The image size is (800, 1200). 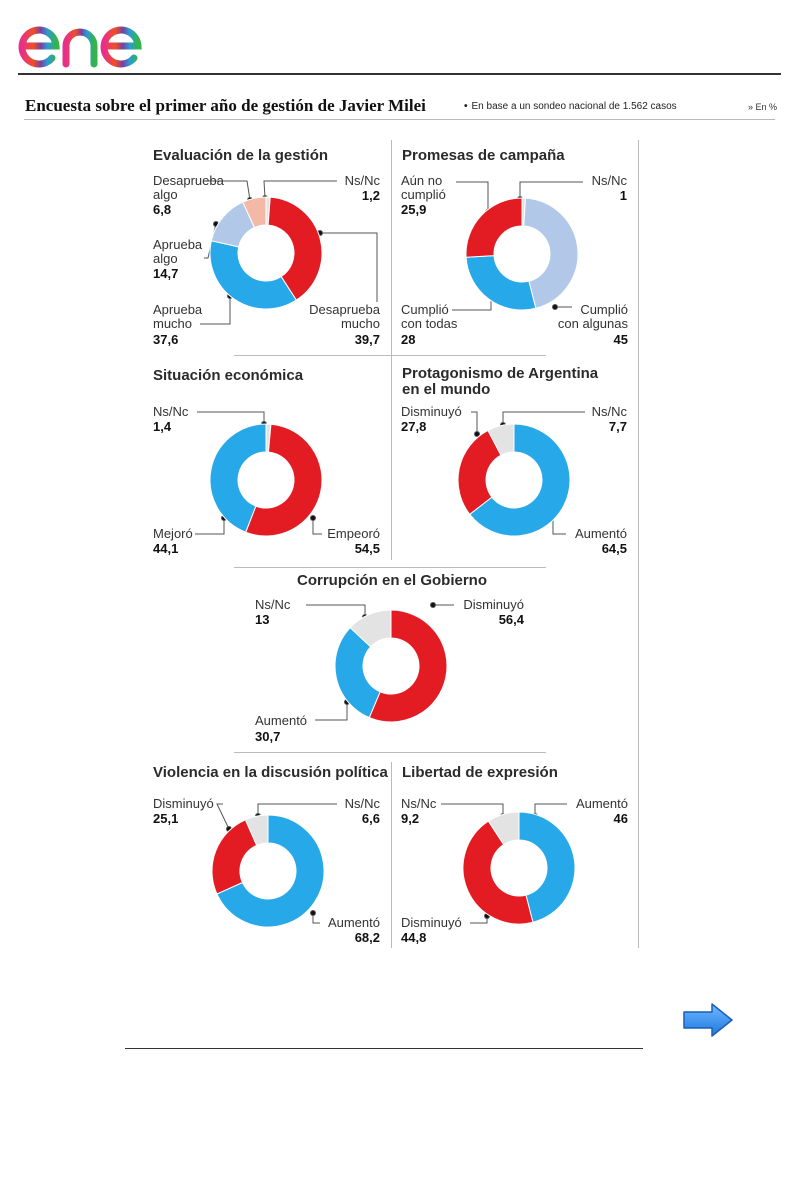 I want to click on slice-aún-no-cumplió, so click(x=494, y=227).